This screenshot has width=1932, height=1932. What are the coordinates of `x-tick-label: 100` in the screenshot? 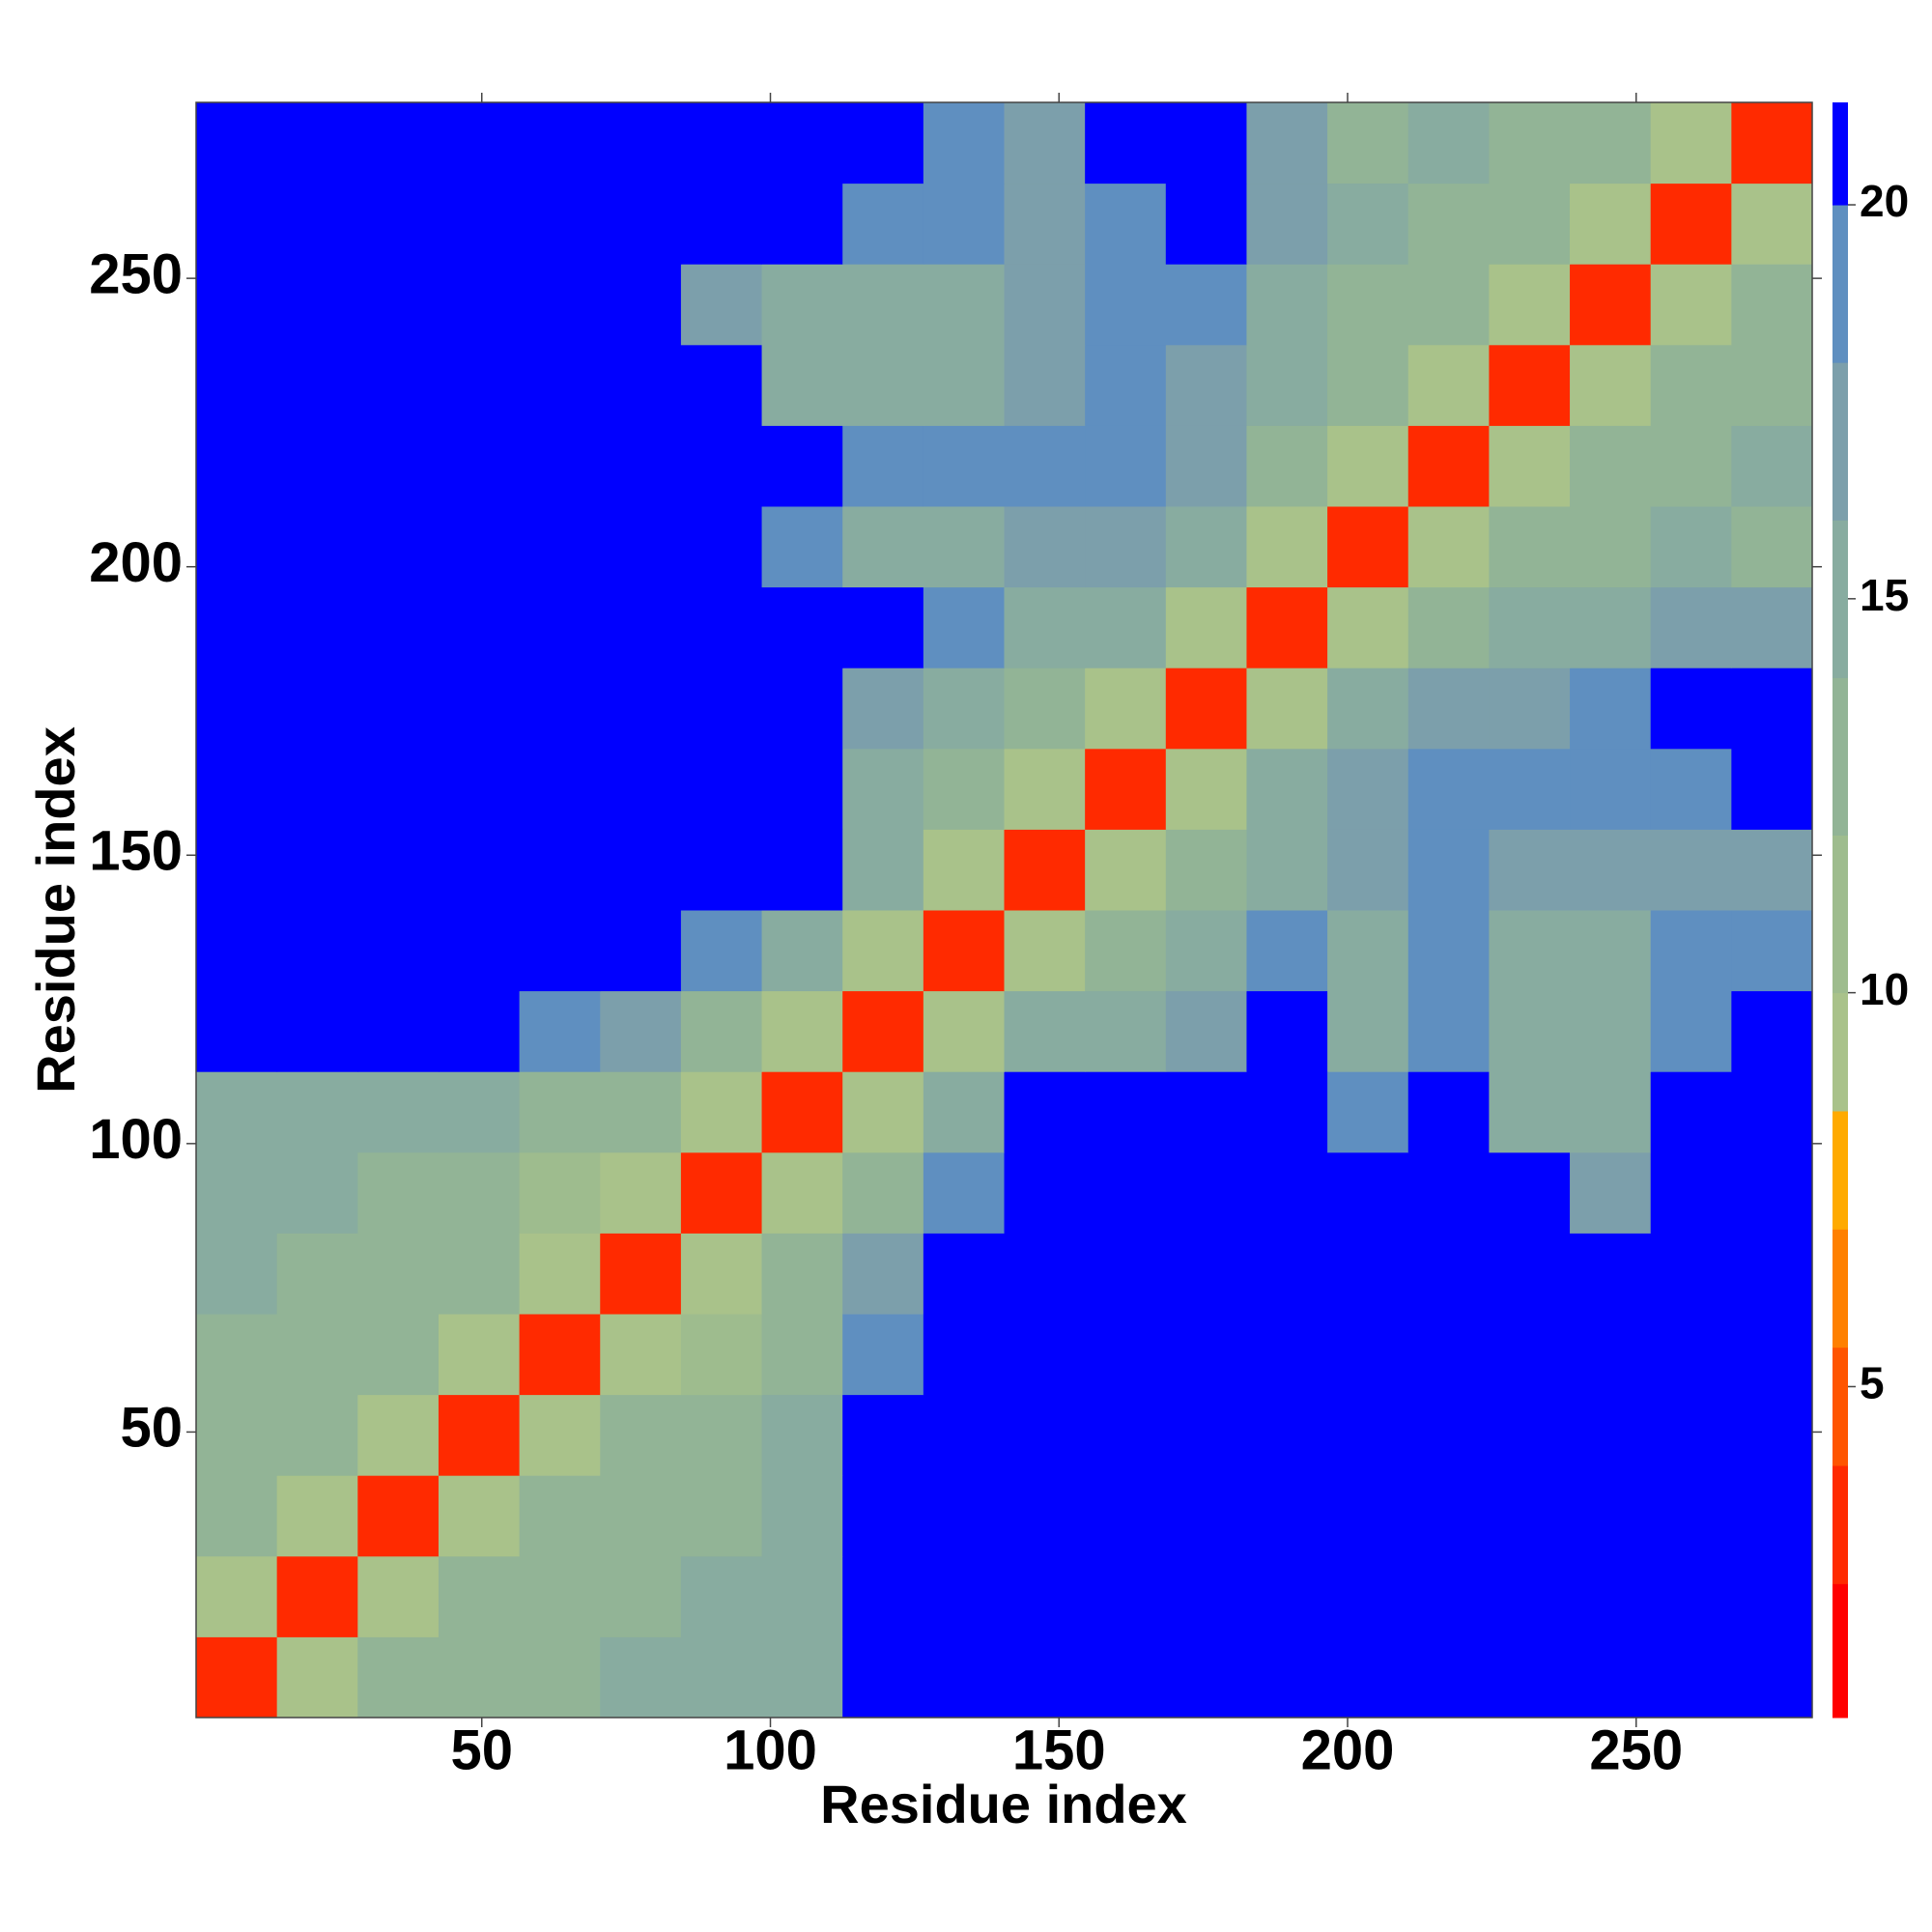 It's located at (770, 1750).